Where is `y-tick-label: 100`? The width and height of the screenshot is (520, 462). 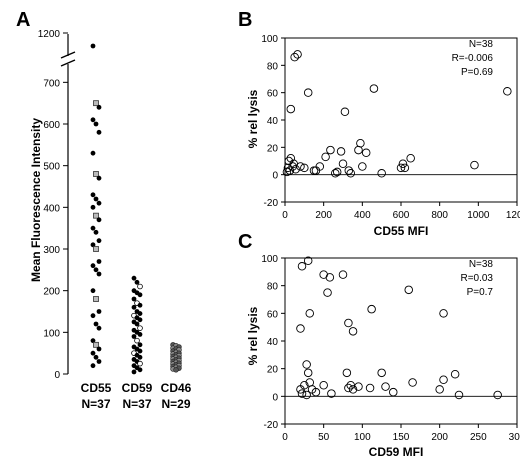 y-tick-label: 100 is located at coordinates (269, 39).